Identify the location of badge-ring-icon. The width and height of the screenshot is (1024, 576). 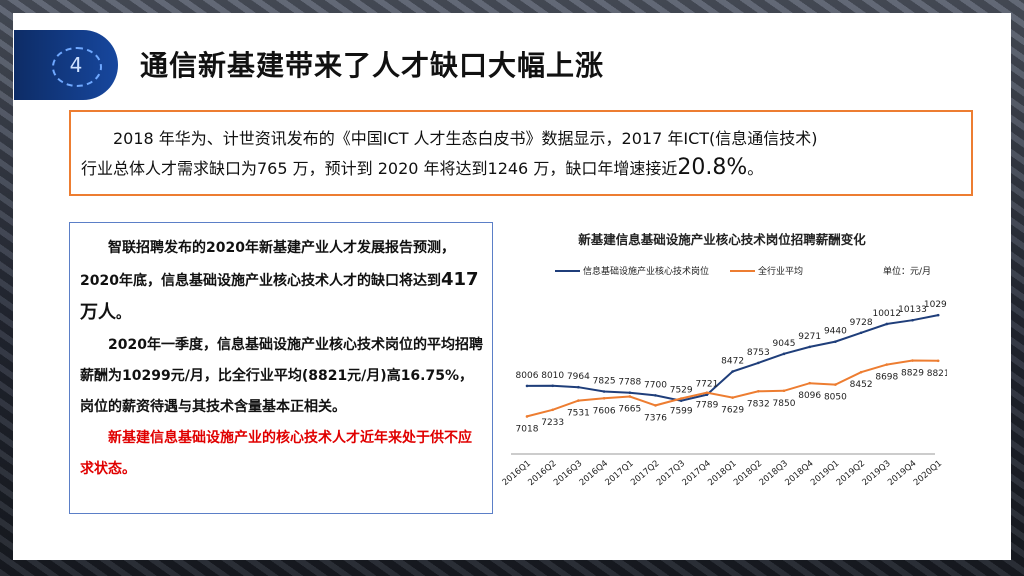
(77, 67).